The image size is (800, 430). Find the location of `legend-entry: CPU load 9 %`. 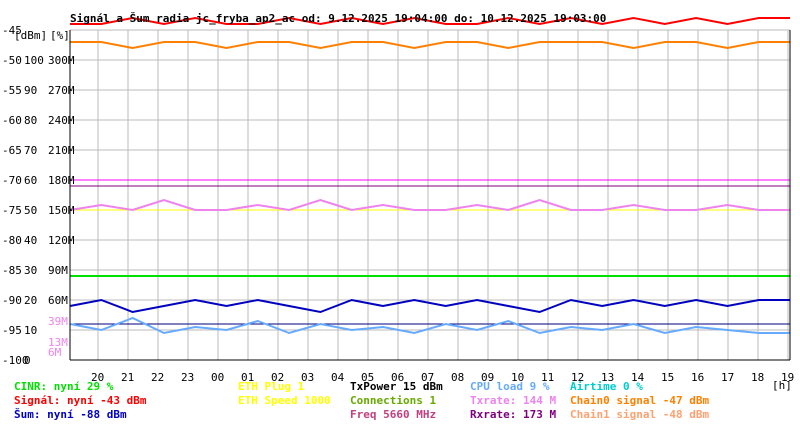

legend-entry: CPU load 9 % is located at coordinates (510, 386).